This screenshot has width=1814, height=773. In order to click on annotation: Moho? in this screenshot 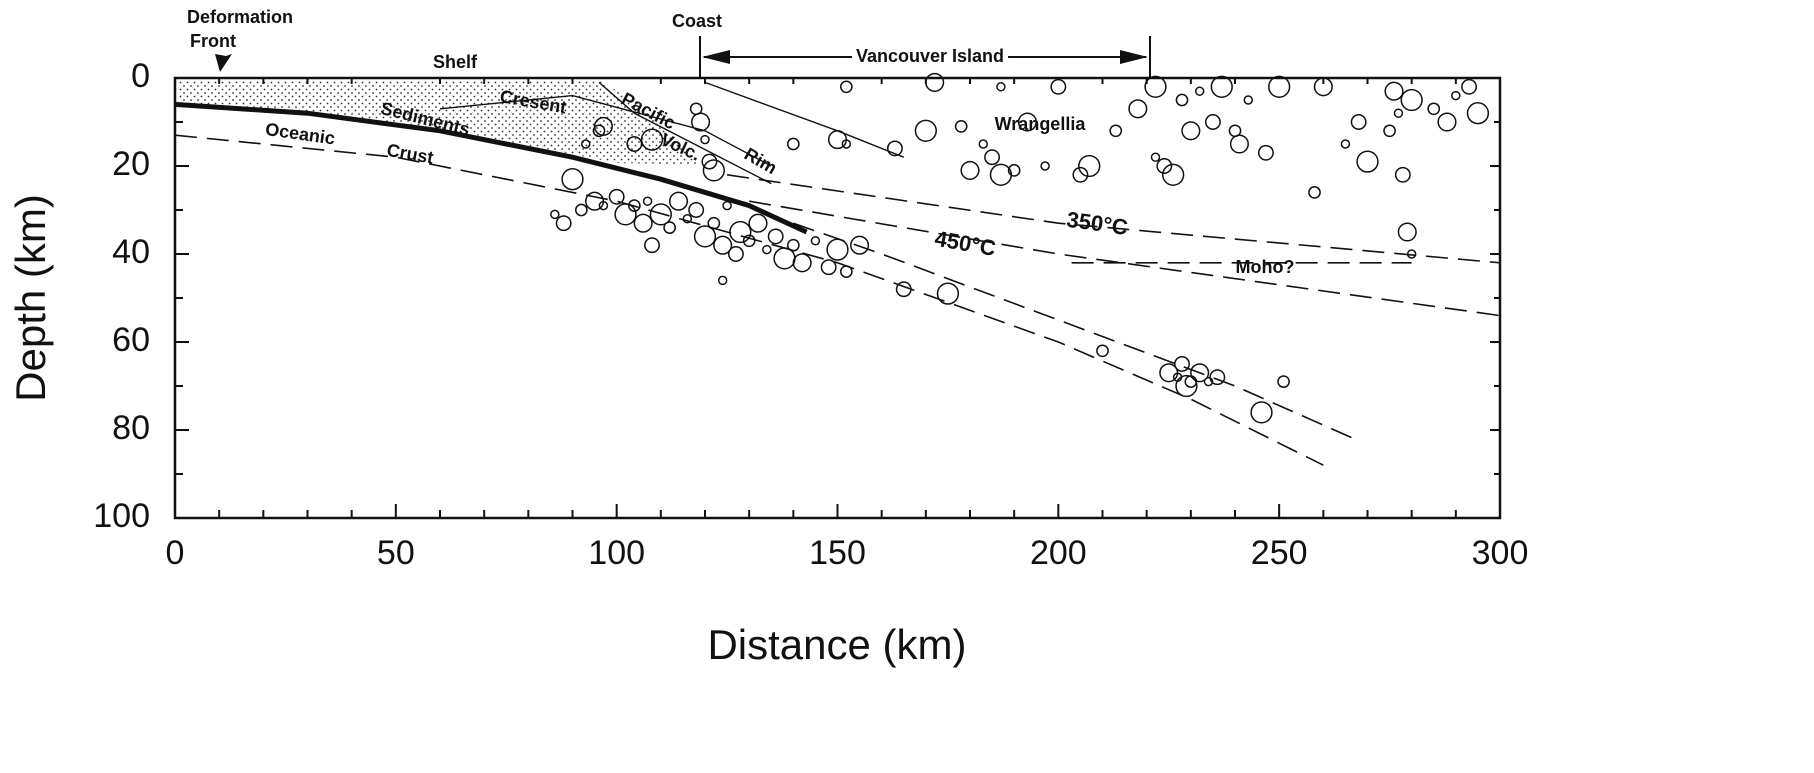, I will do `click(1265, 267)`.